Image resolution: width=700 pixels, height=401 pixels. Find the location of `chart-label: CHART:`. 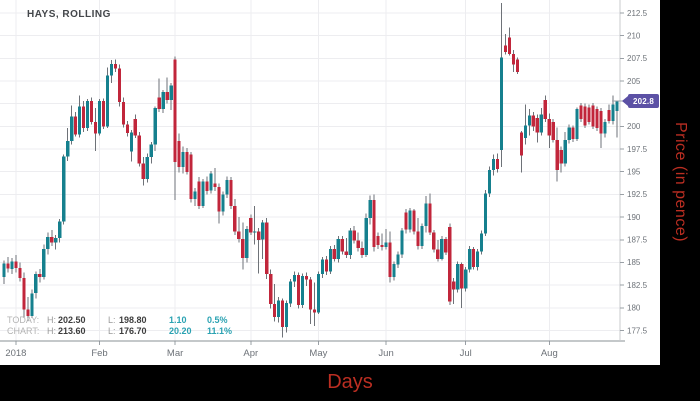

chart-label: CHART: is located at coordinates (23, 331).